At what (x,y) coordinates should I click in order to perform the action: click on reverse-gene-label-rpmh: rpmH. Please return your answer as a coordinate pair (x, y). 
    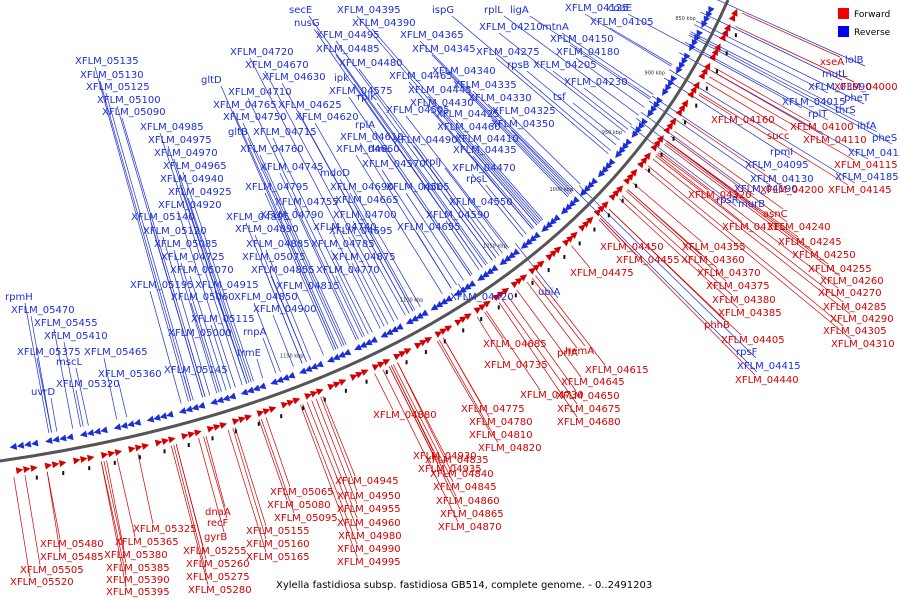
    Looking at the image, I should click on (19, 297).